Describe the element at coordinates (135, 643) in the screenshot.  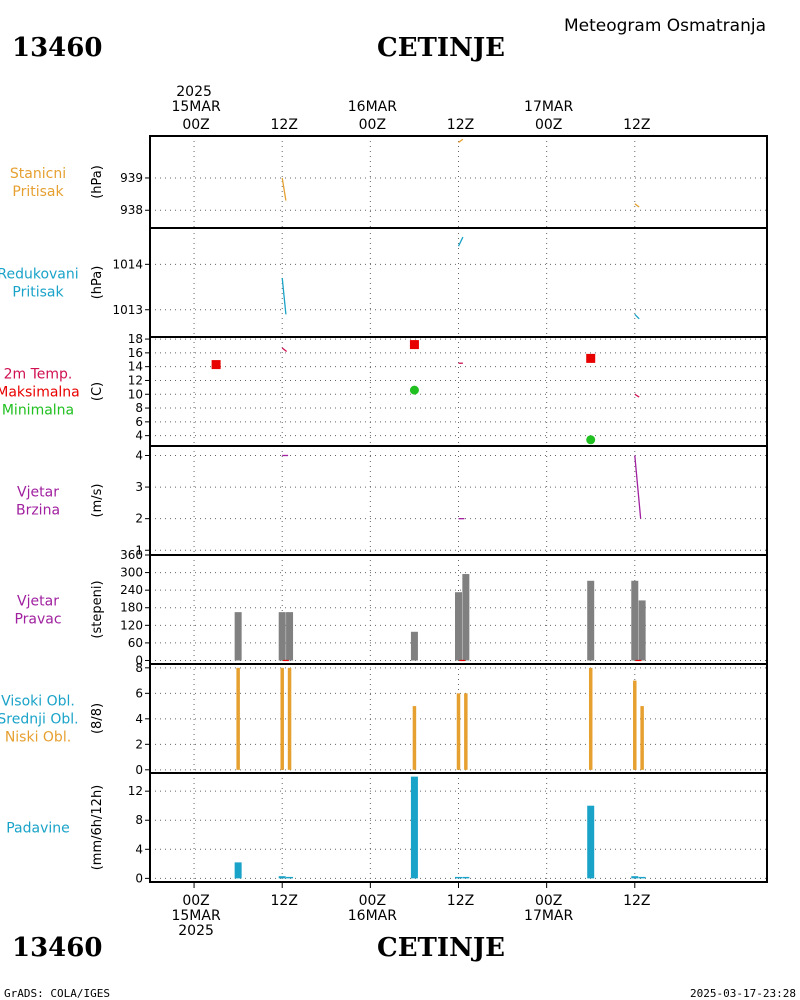
I see `y-tick-label: 60` at that location.